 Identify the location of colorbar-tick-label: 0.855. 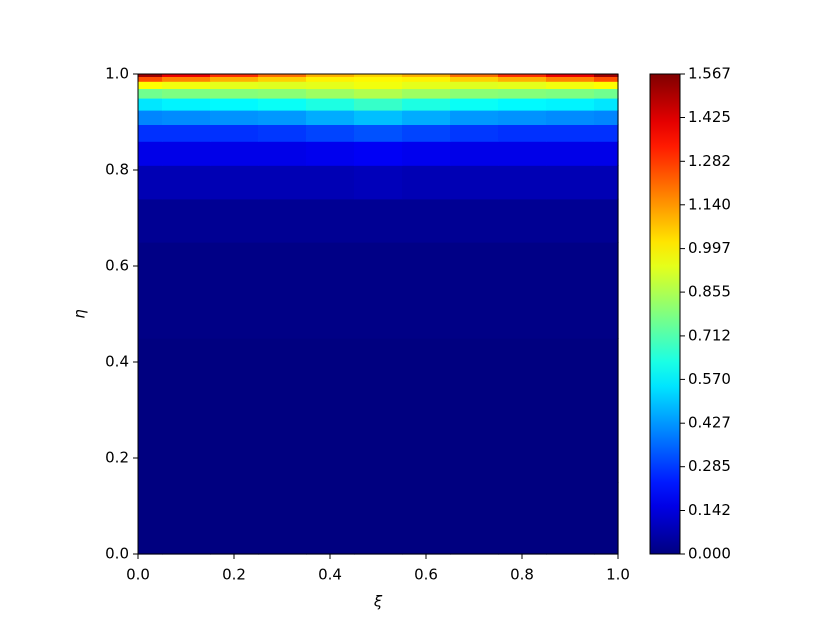
(709, 292).